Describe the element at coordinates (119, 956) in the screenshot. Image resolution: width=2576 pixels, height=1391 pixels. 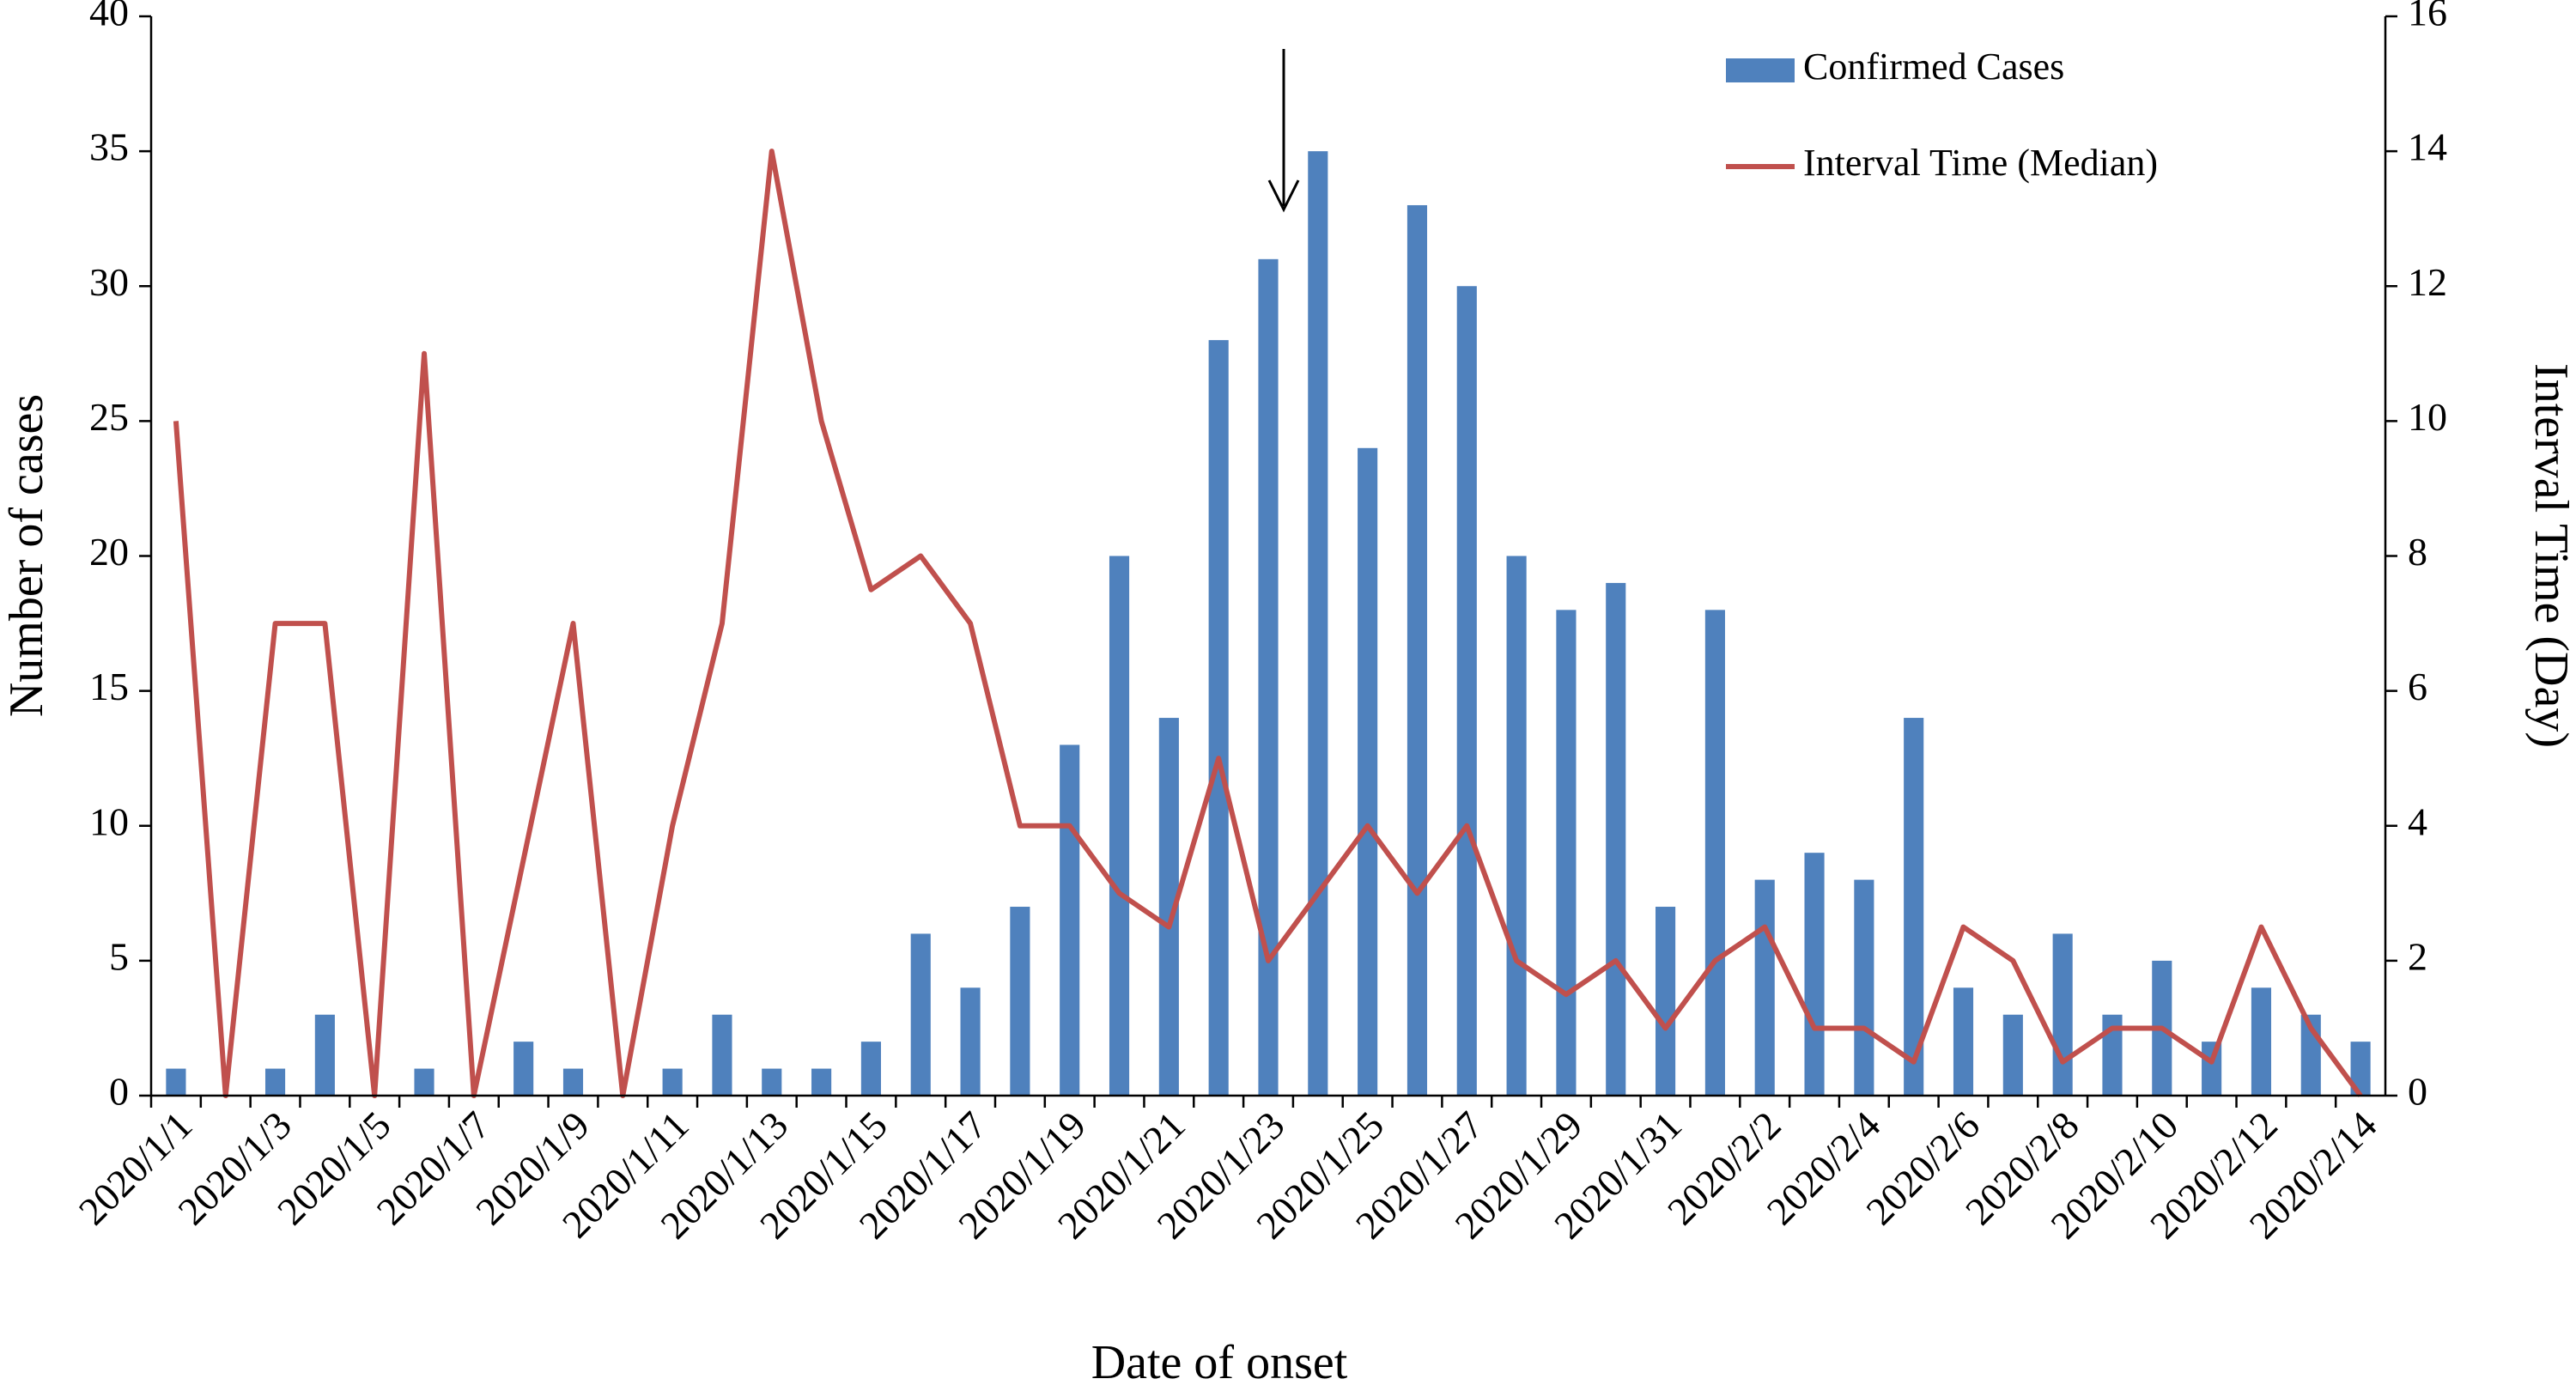
I see `y-tick-label: 5` at that location.